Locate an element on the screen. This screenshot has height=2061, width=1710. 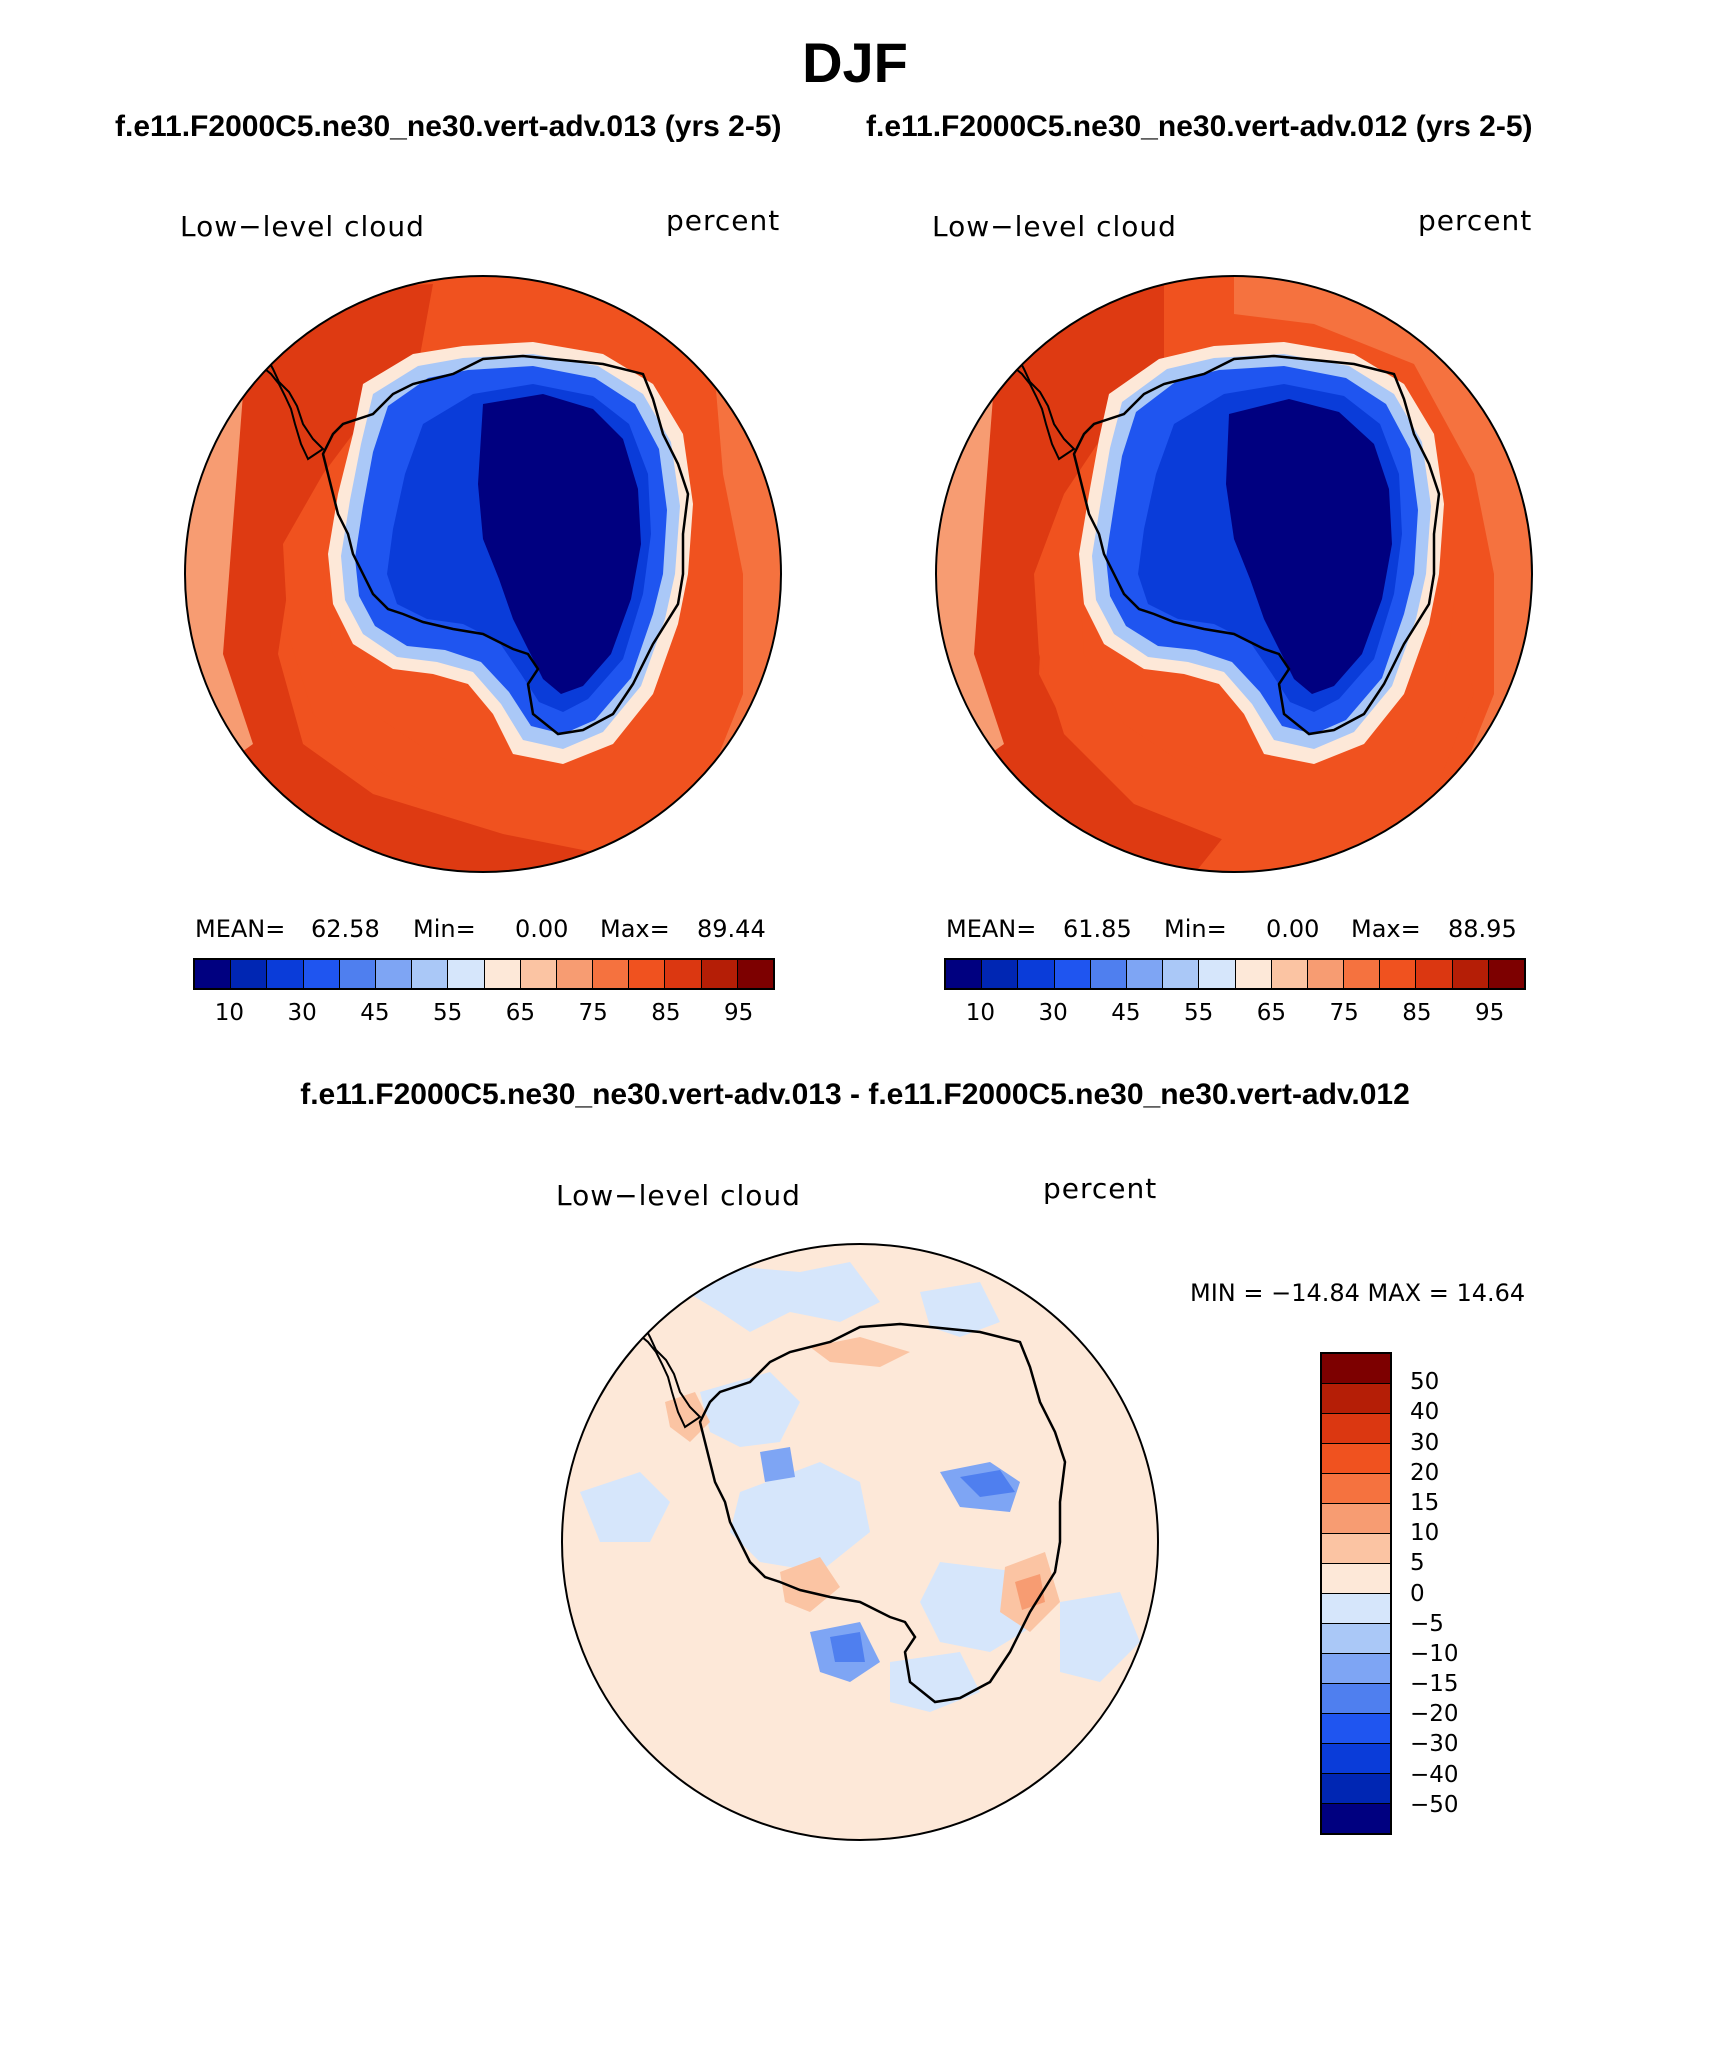
panel1-ice-deep is located at coordinates (559, 544).